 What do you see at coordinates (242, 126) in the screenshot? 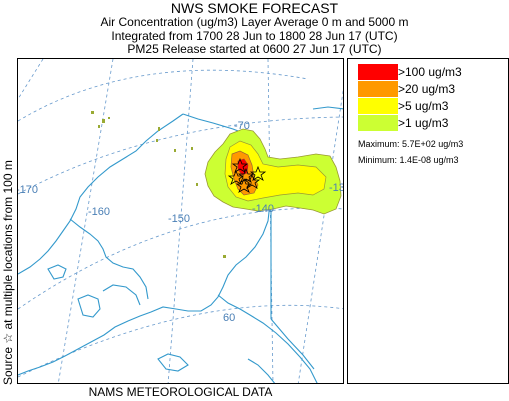
I see `lat-label-70: -70` at bounding box center [242, 126].